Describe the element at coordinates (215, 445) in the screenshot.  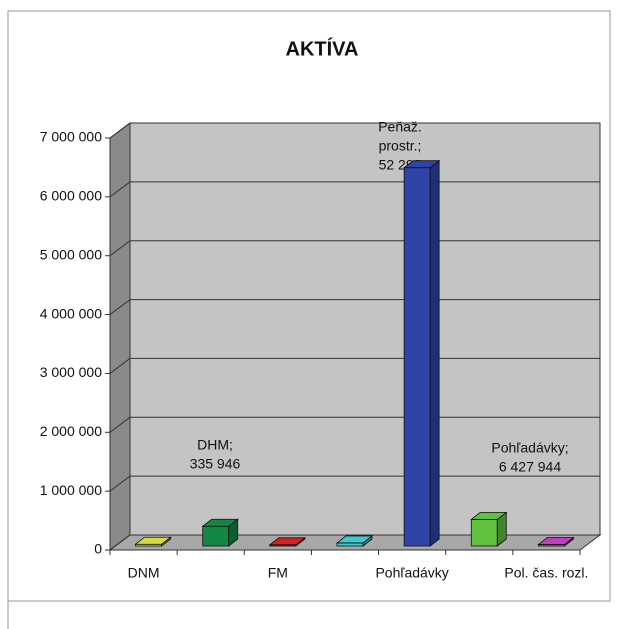
I see `data-label: DHM;` at that location.